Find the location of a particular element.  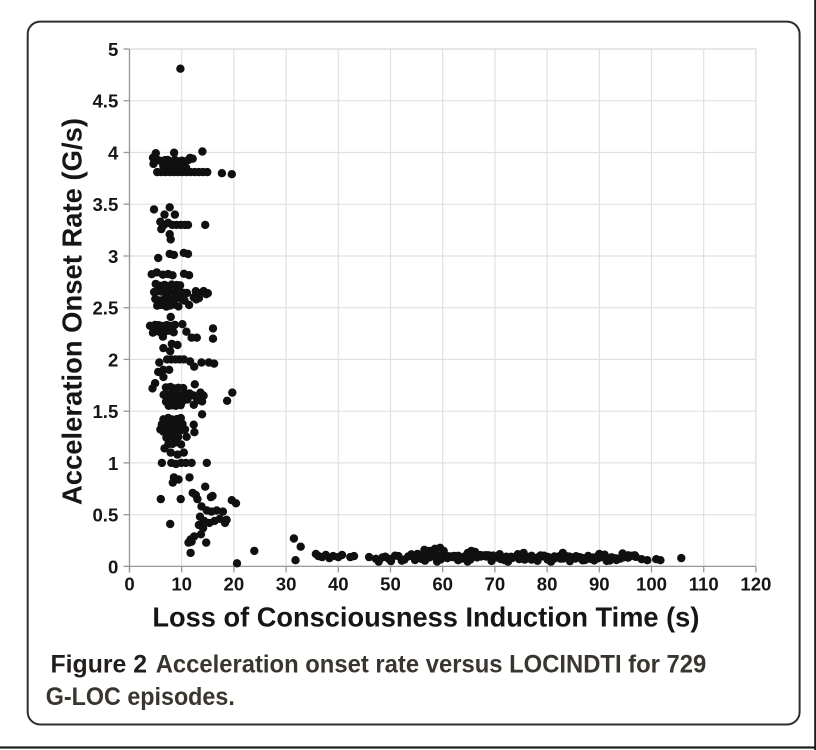

svg-text: 50 is located at coordinates (390, 584).